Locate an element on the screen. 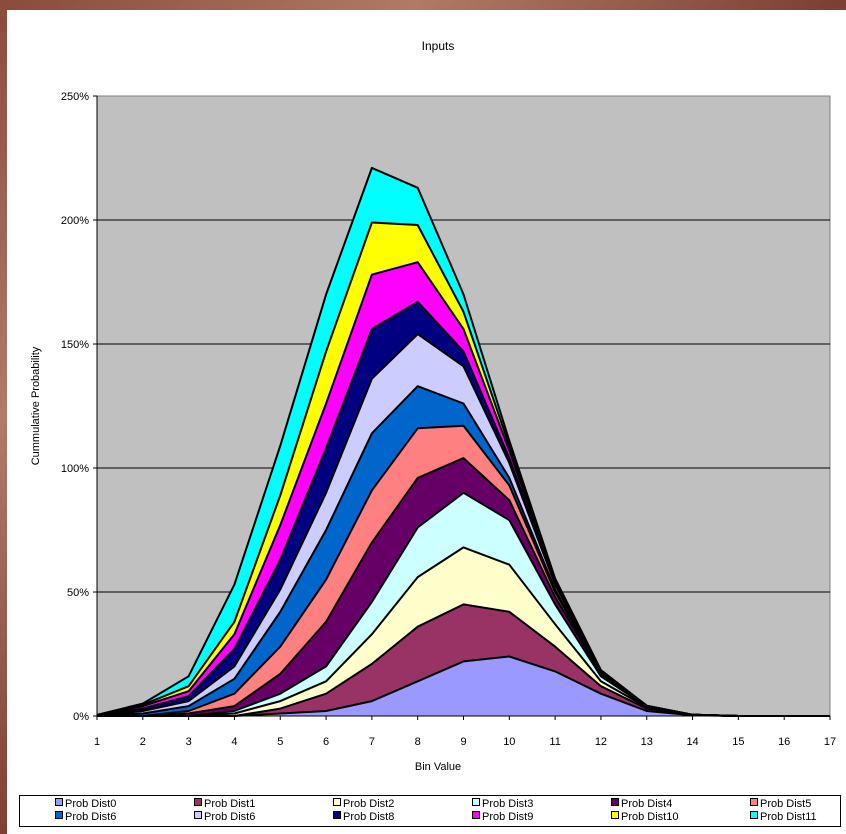  x-tick-label: 2 is located at coordinates (143, 742).